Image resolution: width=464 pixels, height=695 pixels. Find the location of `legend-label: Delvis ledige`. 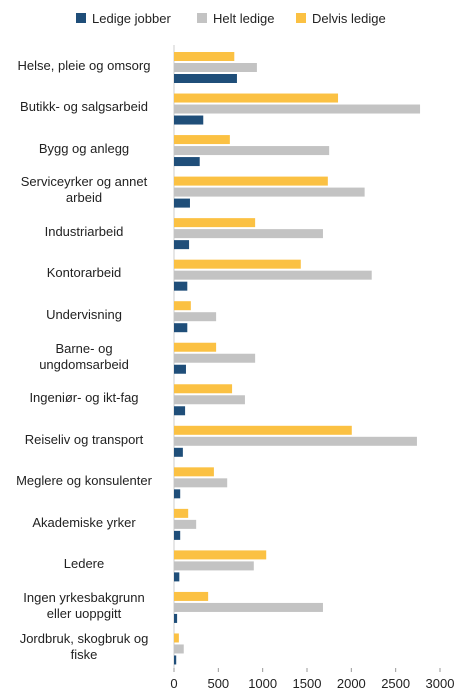

legend-label: Delvis ledige is located at coordinates (349, 18).